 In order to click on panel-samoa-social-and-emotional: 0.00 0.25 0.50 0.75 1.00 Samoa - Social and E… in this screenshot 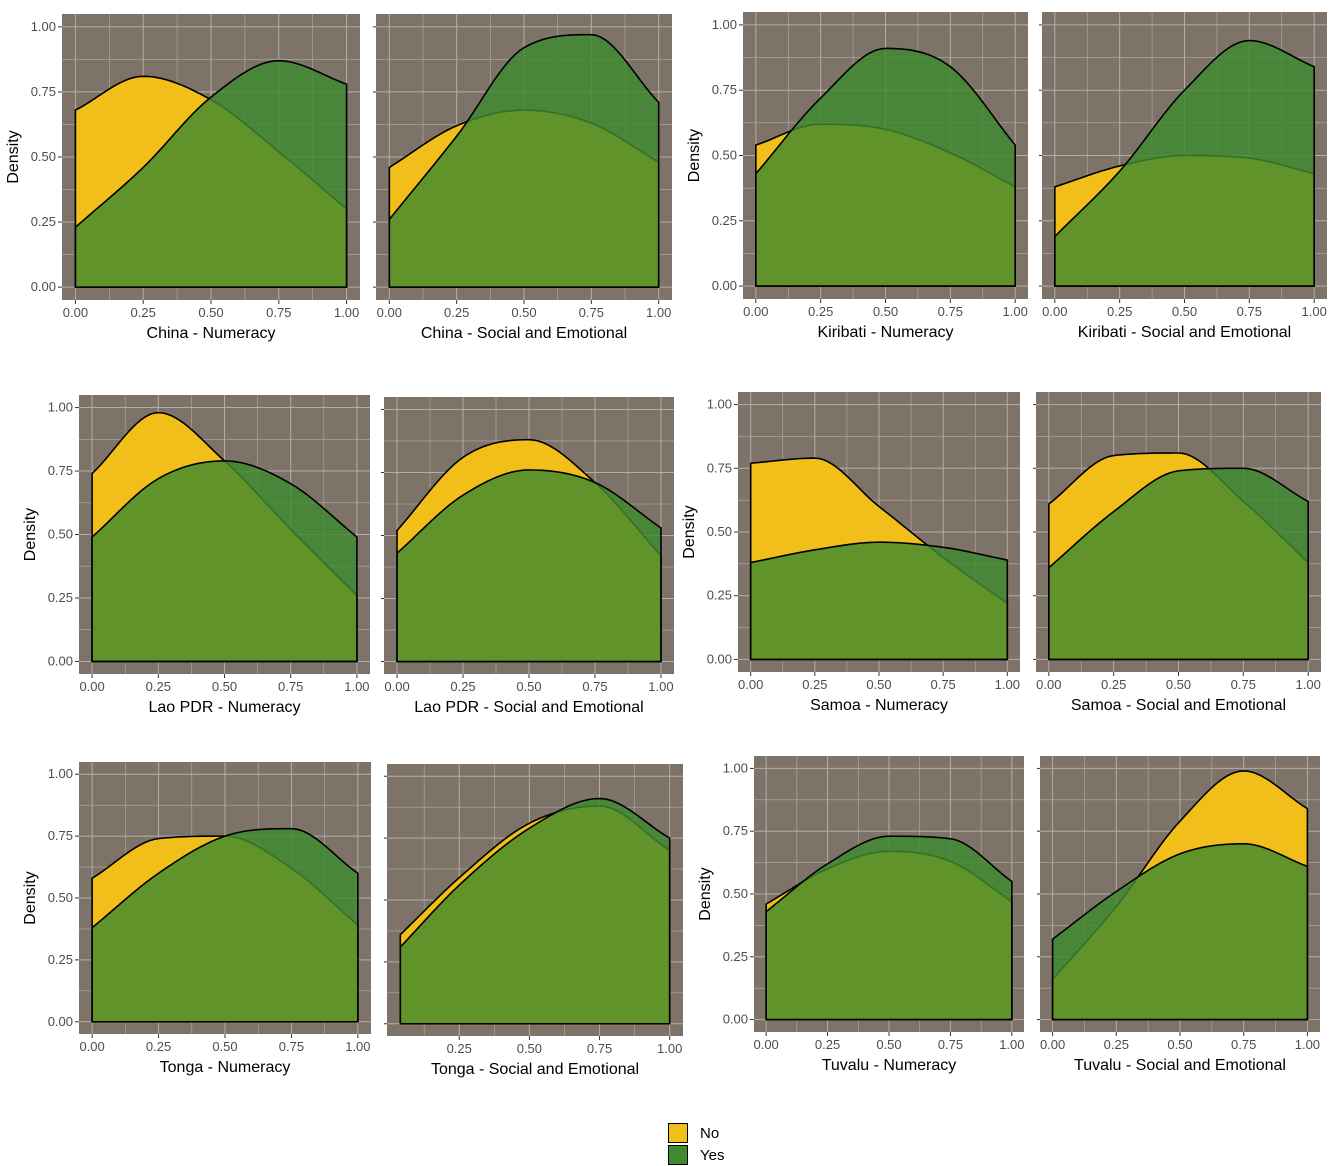, I will do `click(1177, 553)`.